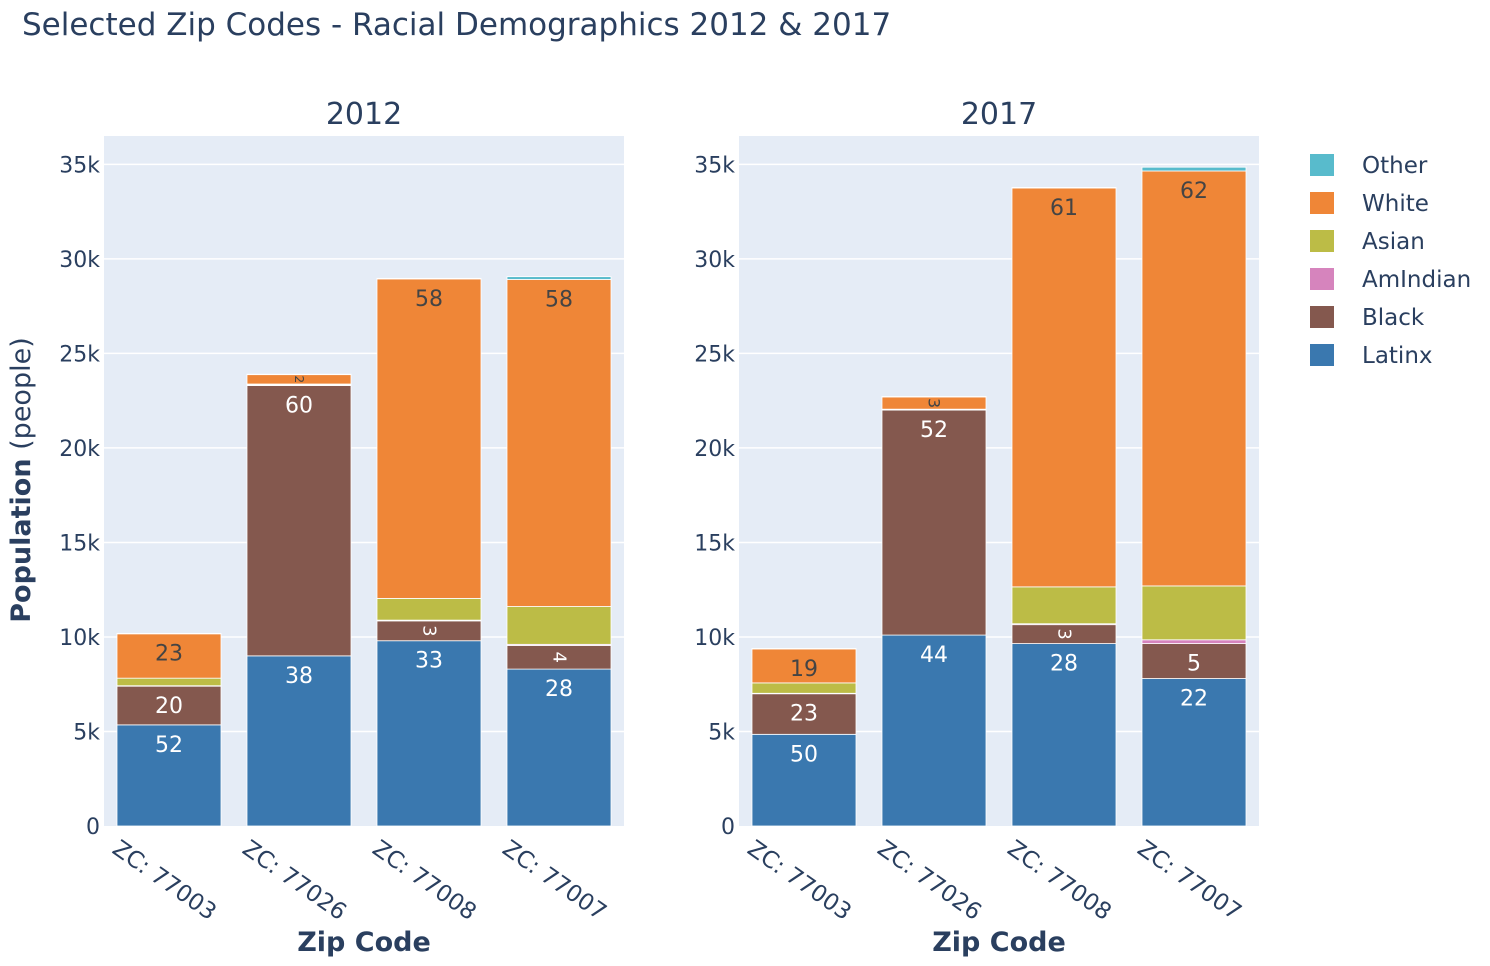 Image resolution: width=1490 pixels, height=966 pixels. Describe the element at coordinates (1194, 641) in the screenshot. I see `bar-segment-amindian` at that location.